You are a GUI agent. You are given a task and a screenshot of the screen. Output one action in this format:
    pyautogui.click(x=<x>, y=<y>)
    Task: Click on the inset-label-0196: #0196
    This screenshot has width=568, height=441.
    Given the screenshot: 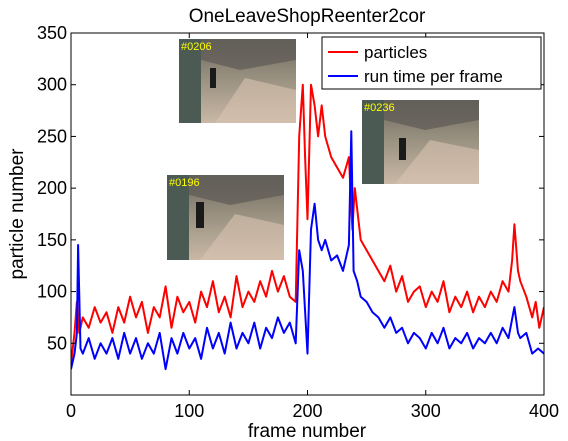 What is the action you would take?
    pyautogui.click(x=184, y=183)
    